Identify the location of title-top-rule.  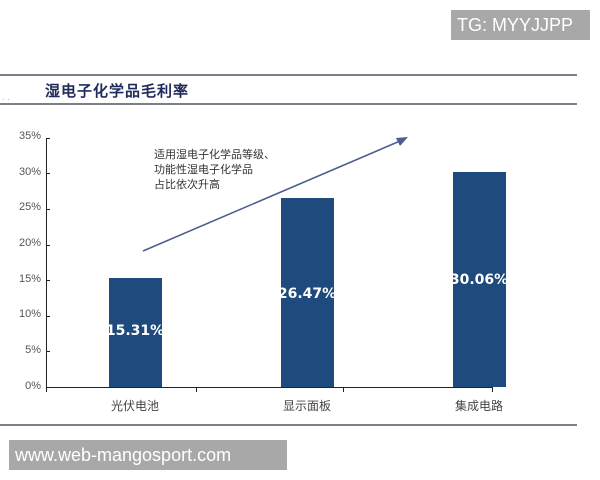
(288, 75).